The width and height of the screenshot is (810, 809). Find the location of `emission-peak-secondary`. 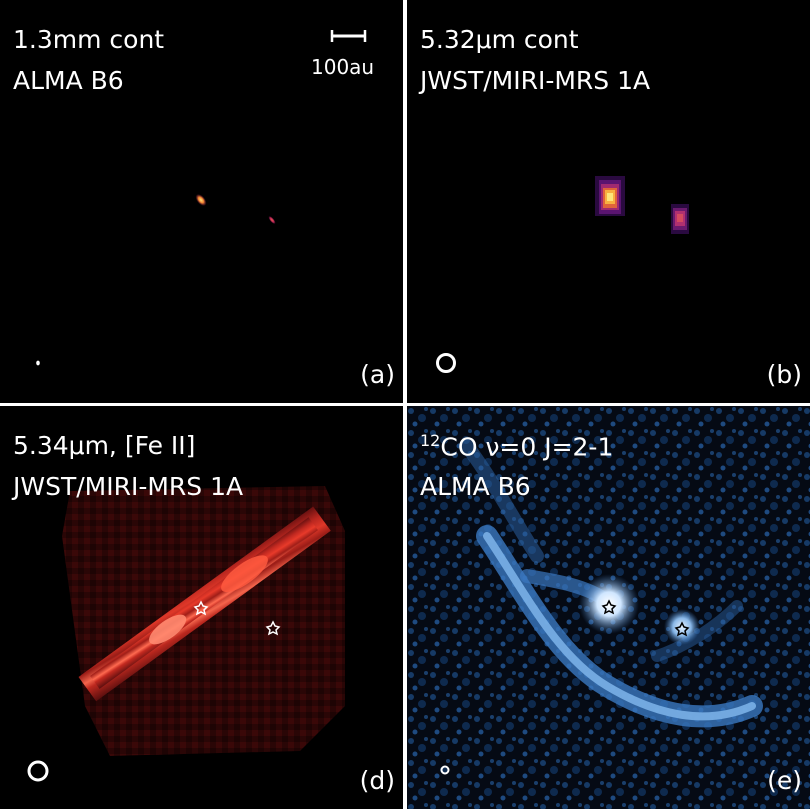

emission-peak-secondary is located at coordinates (682, 627).